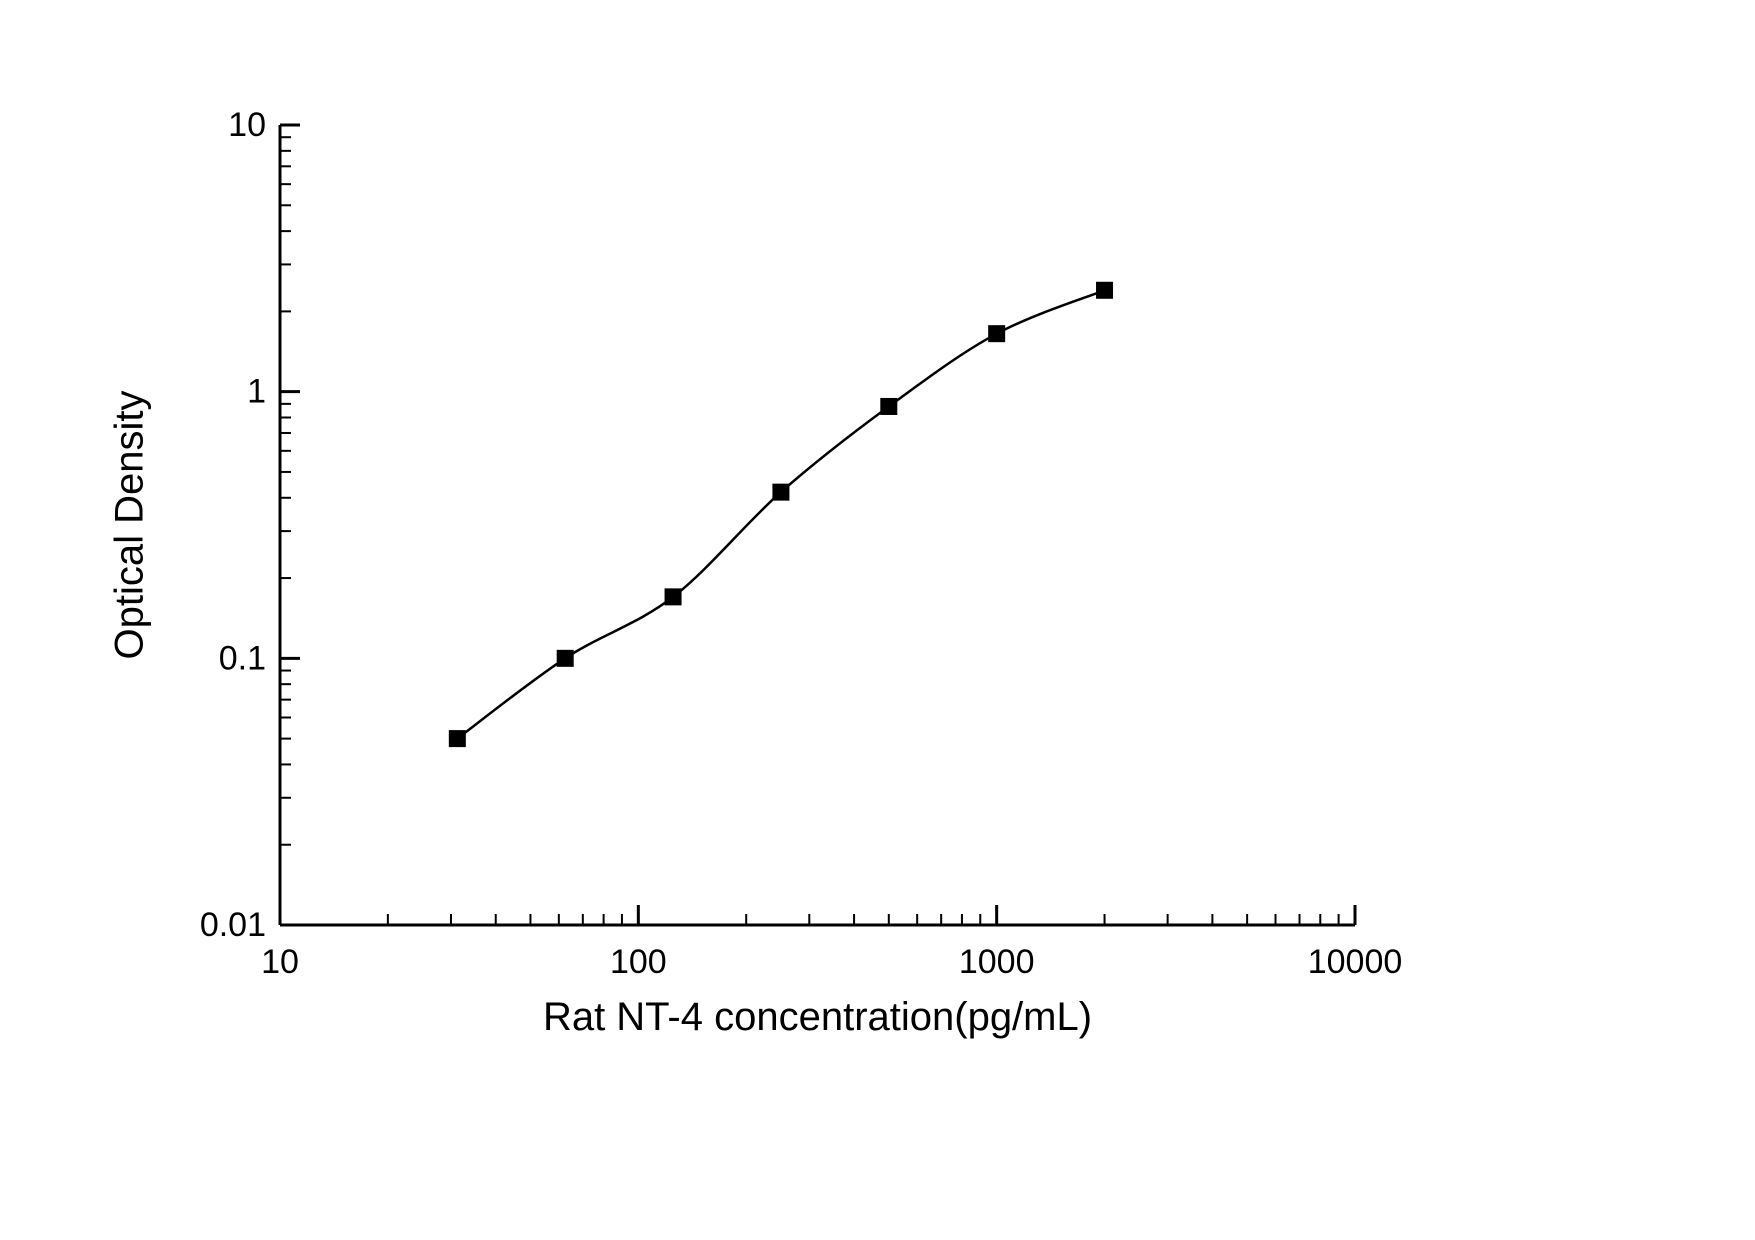 The height and width of the screenshot is (1240, 1755). What do you see at coordinates (247, 125) in the screenshot?
I see `y-tick-label: 10` at bounding box center [247, 125].